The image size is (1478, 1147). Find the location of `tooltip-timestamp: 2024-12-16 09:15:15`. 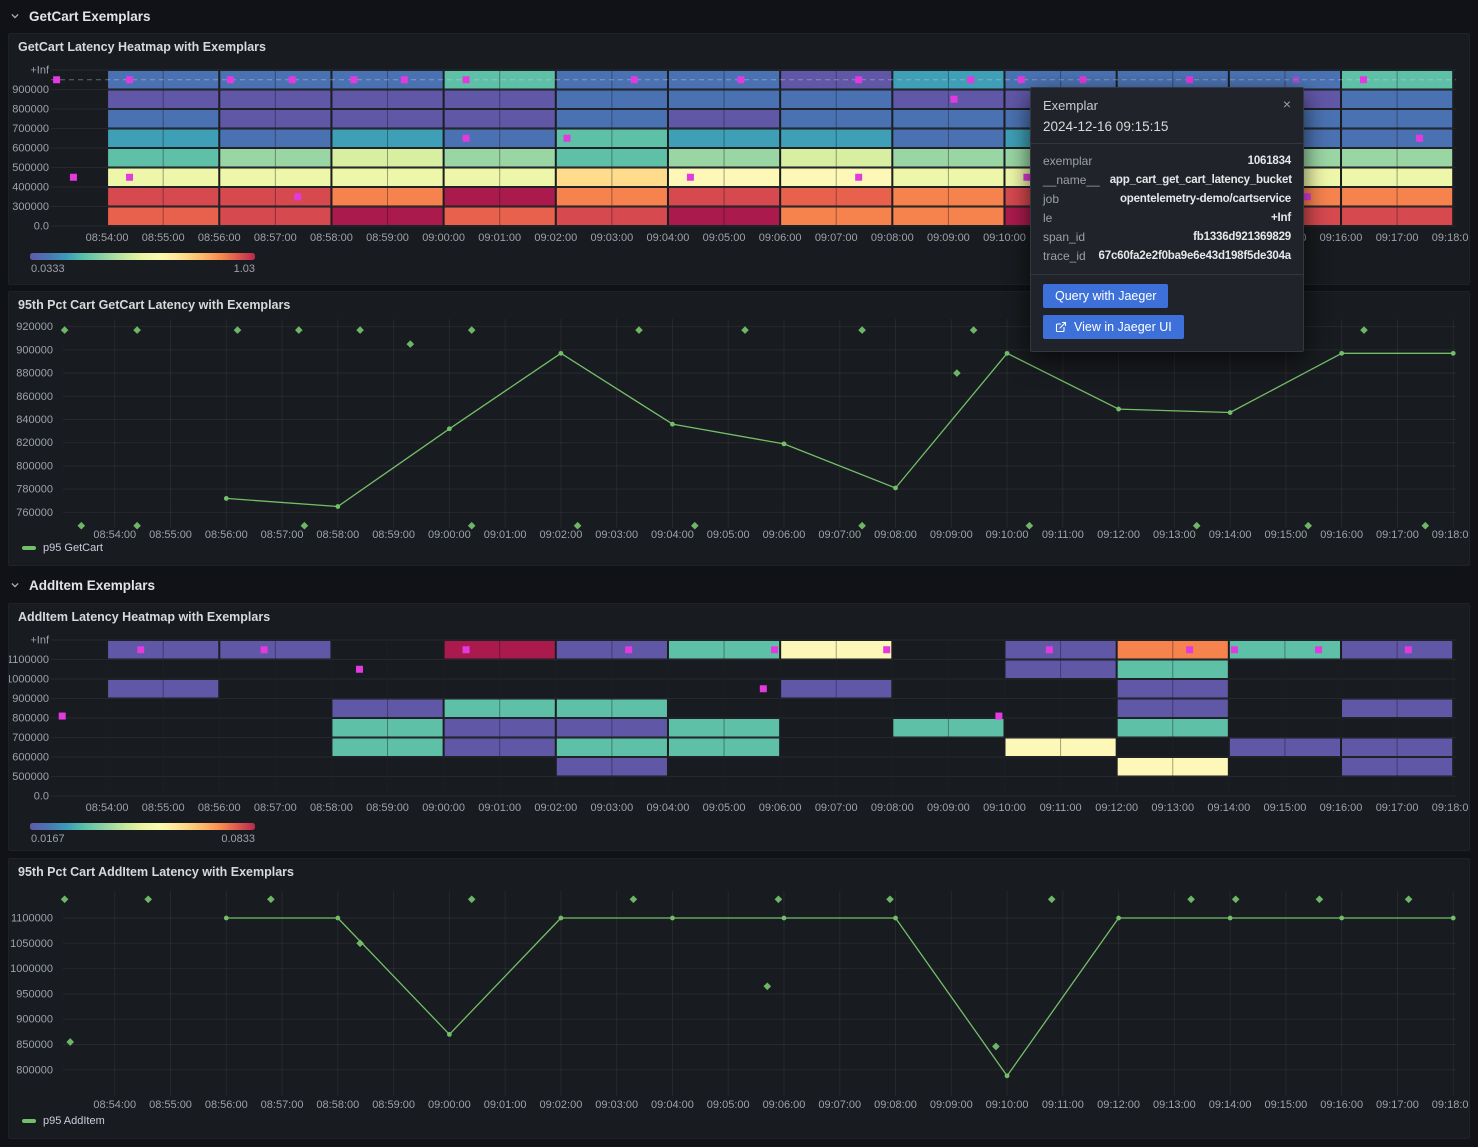

tooltip-timestamp: 2024-12-16 09:15:15 is located at coordinates (1106, 126).